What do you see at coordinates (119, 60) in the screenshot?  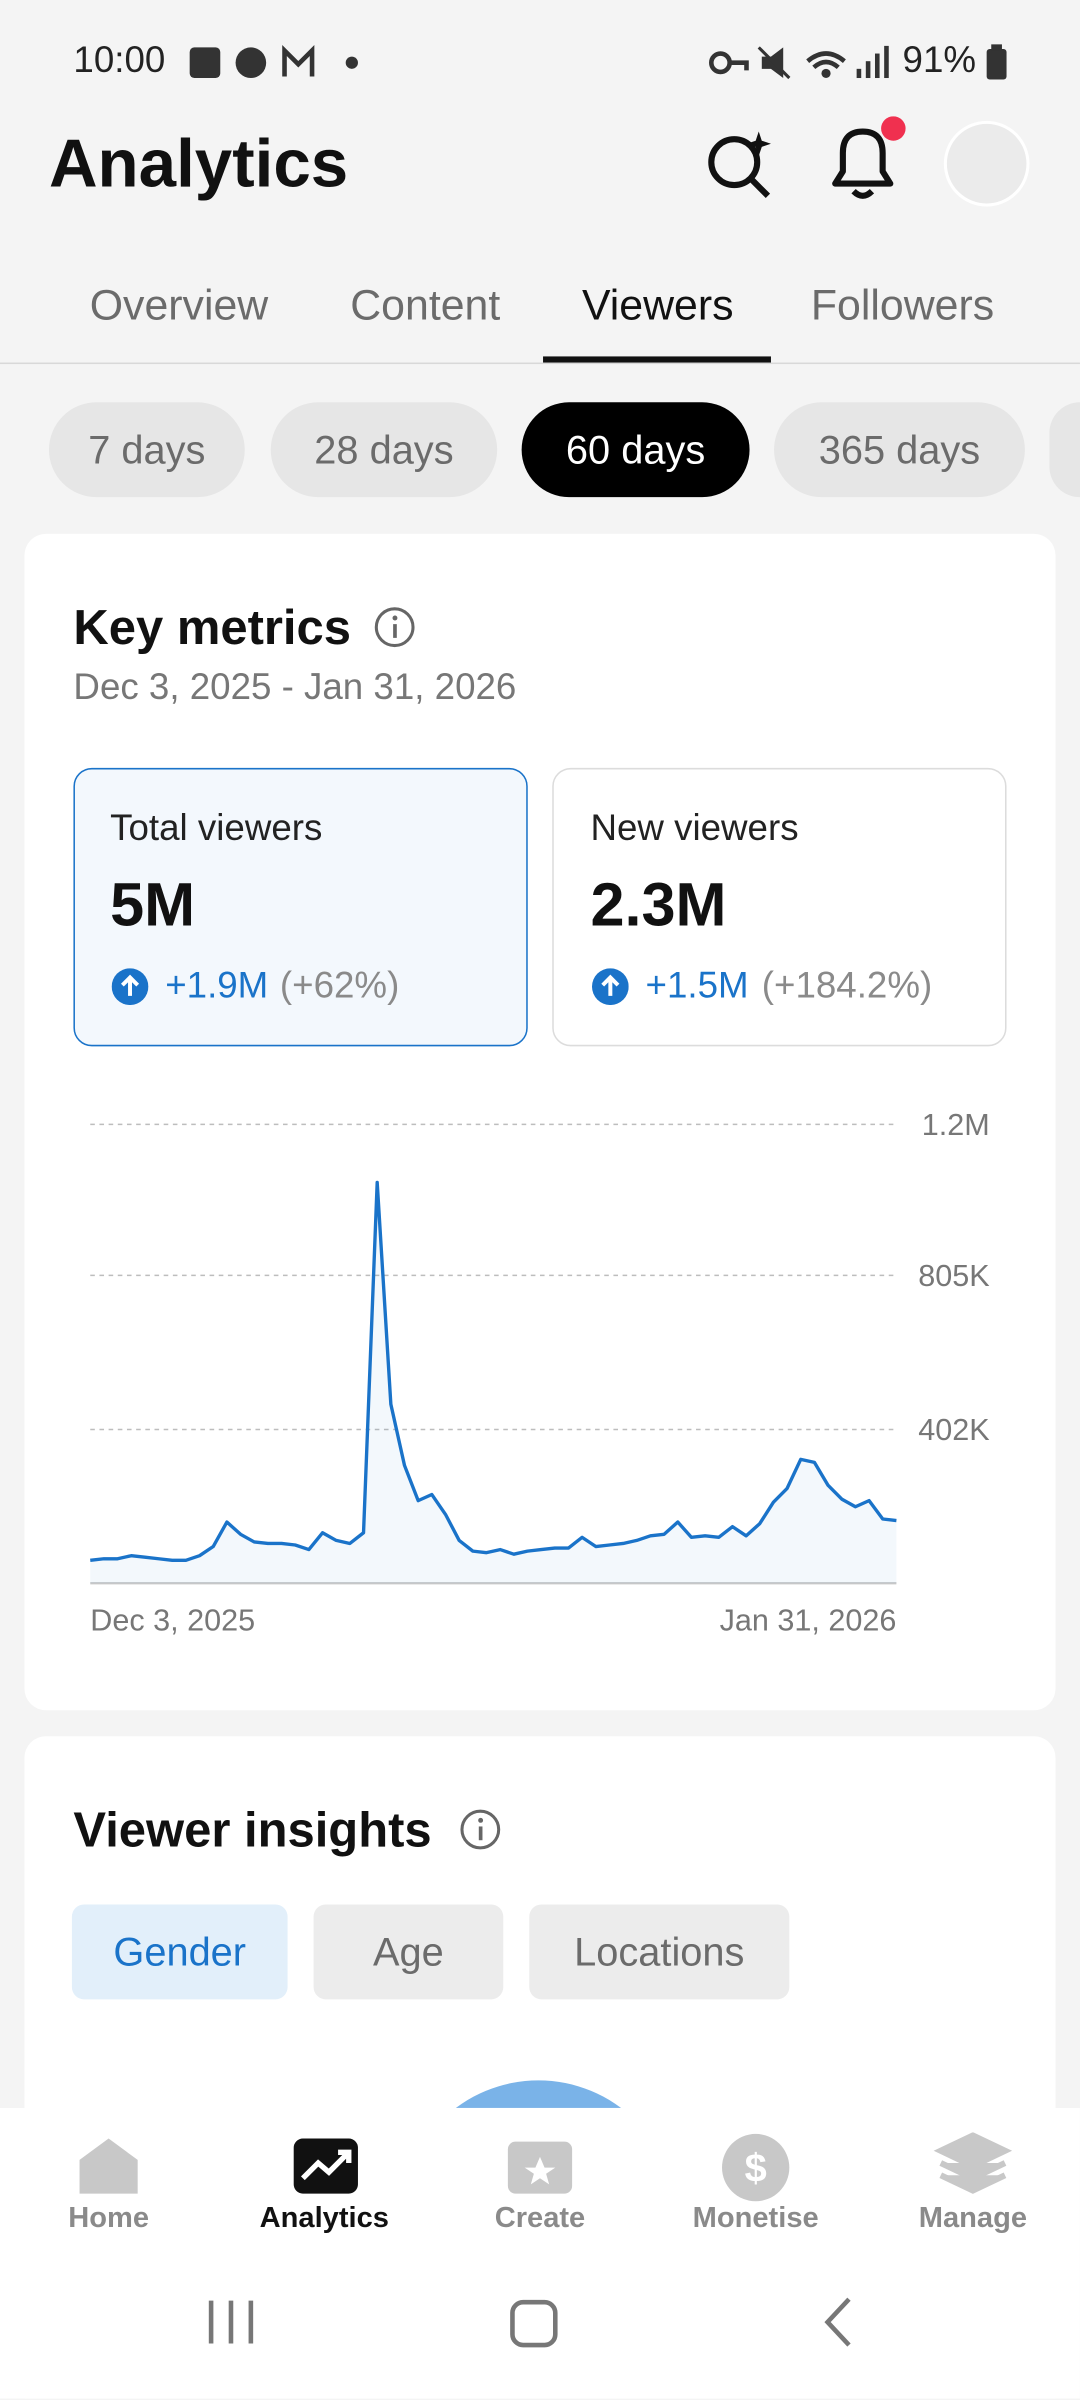 I see `status-time: 10:00` at bounding box center [119, 60].